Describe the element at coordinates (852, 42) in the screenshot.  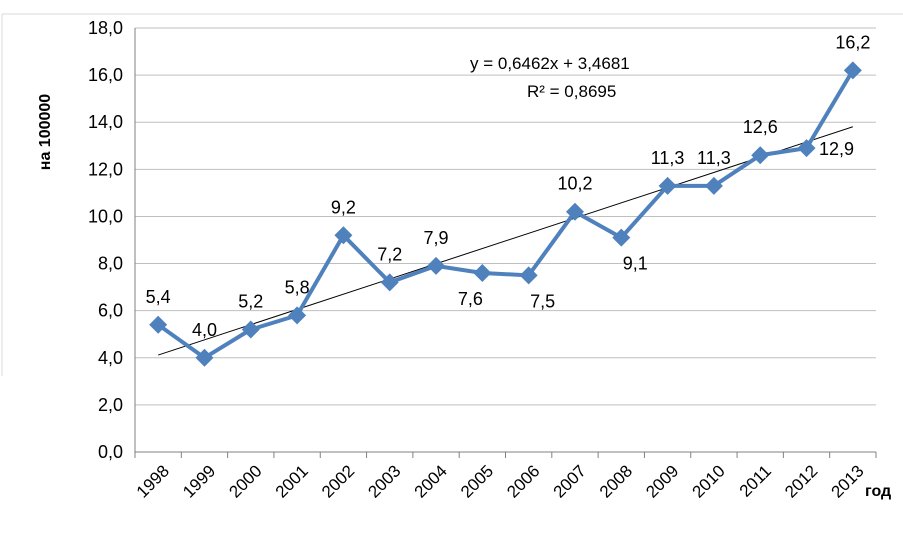
I see `data-label: 16,2` at that location.